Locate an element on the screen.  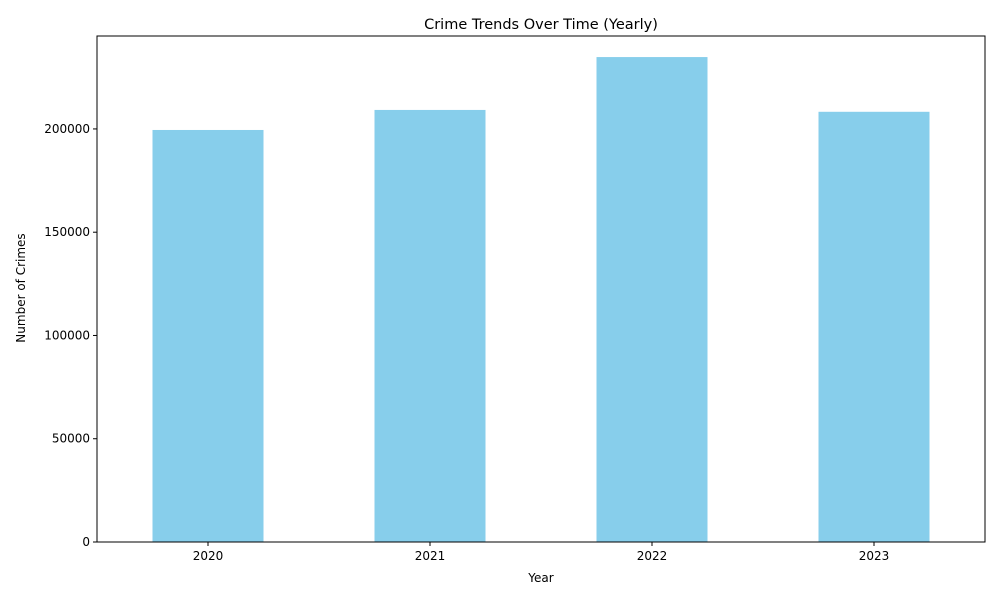
x-tick-label-2023: 2023 is located at coordinates (874, 556).